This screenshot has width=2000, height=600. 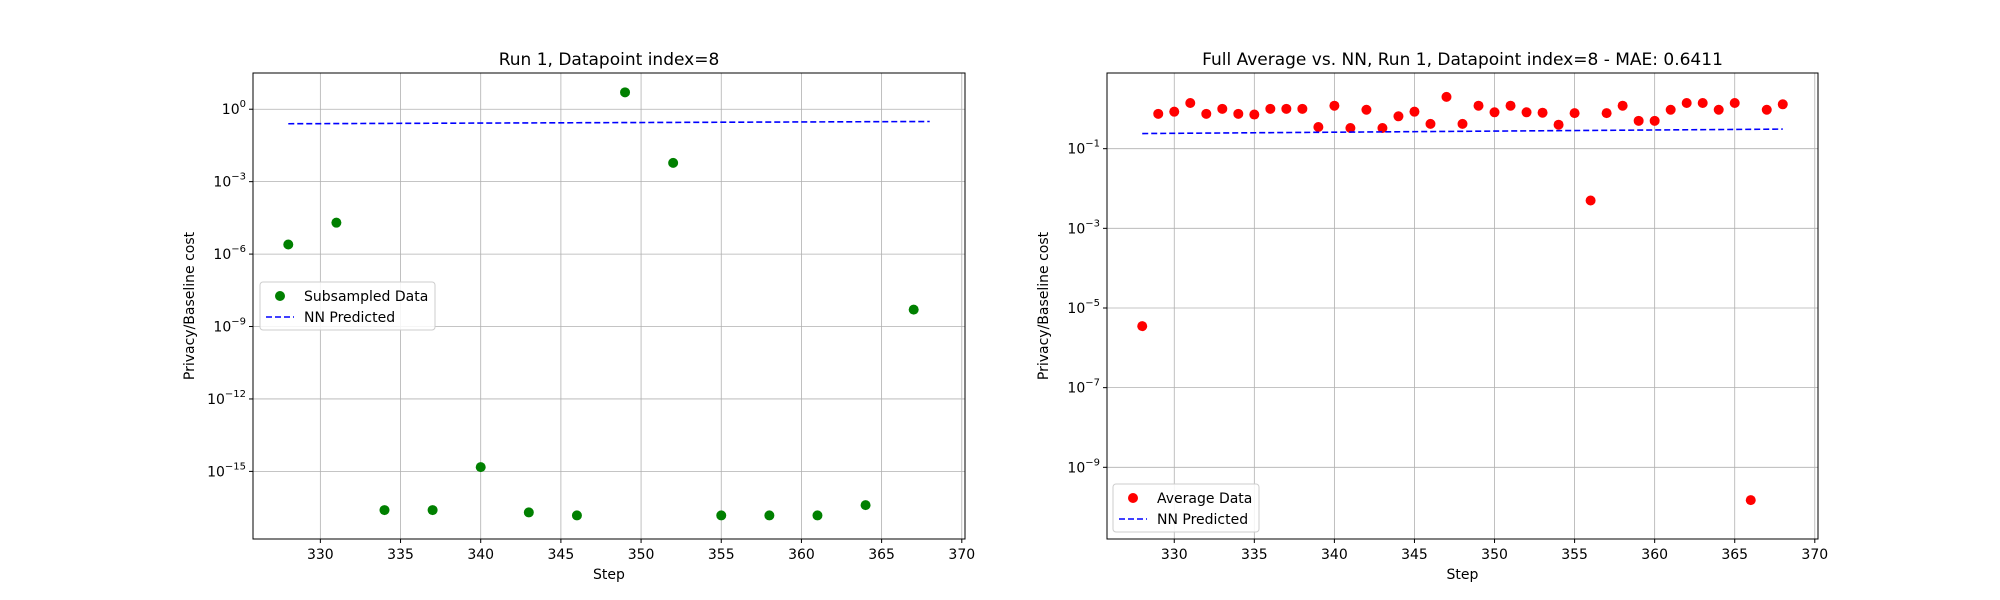 I want to click on legend: Average Data NN Predicted, so click(x=1186, y=508).